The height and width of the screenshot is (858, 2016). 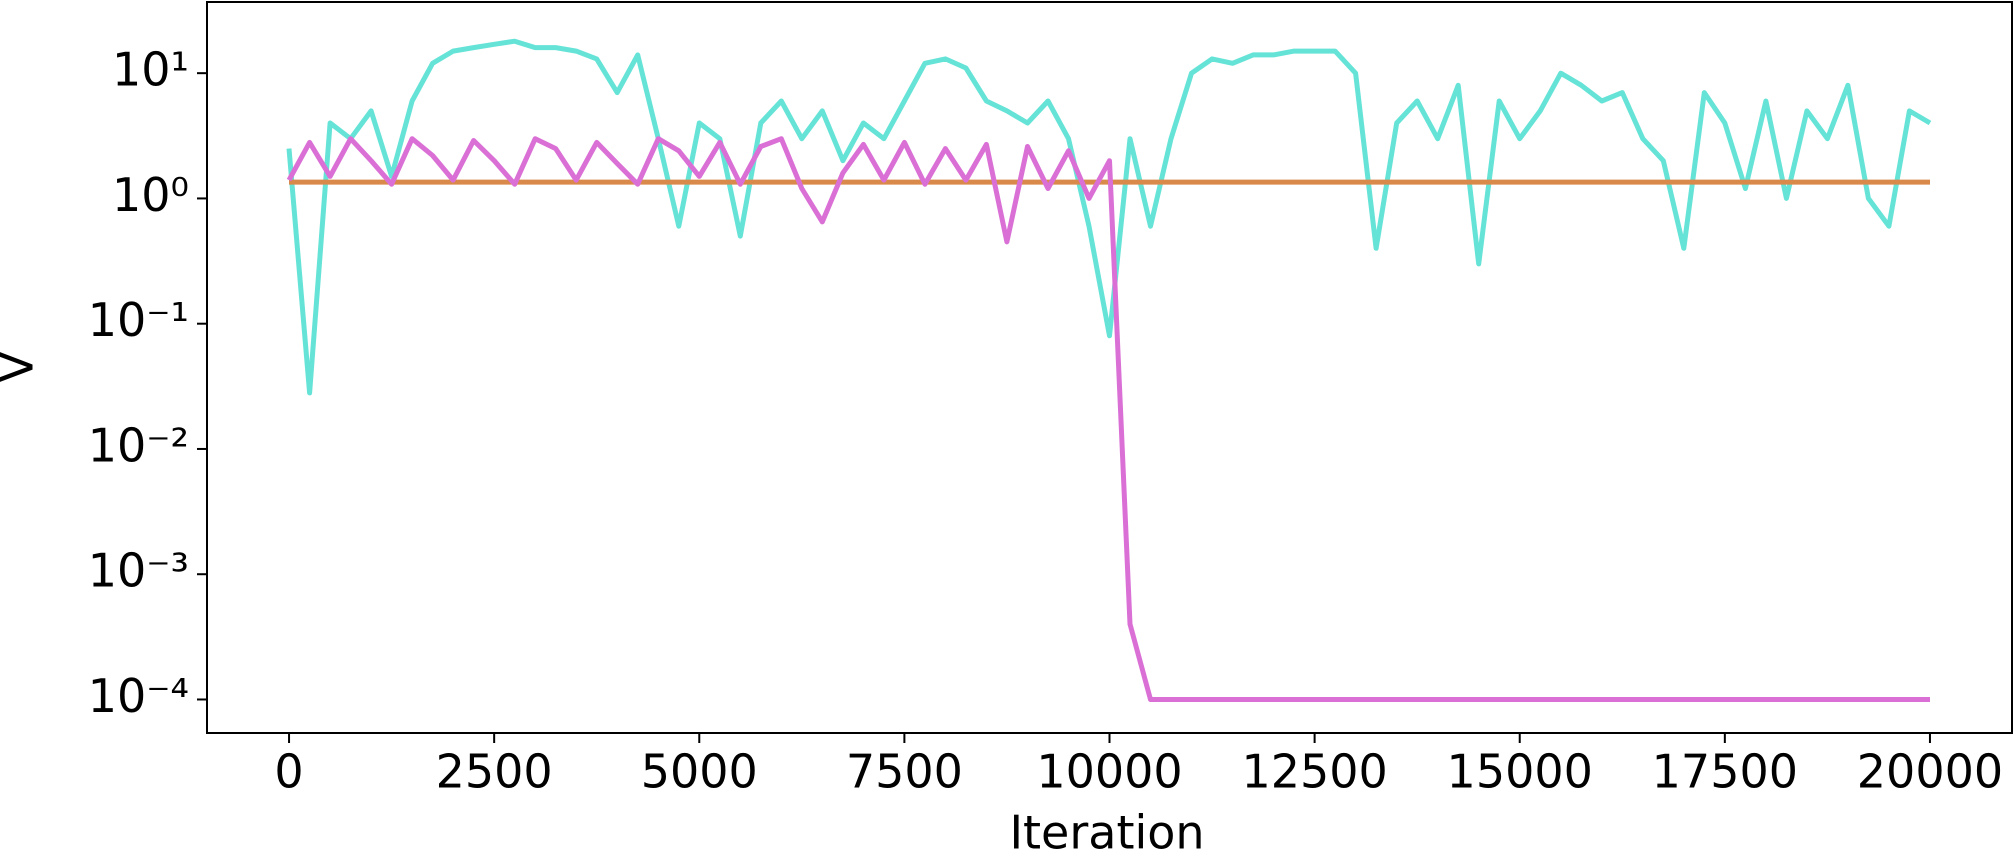 I want to click on y-tick-label: 10¹, so click(x=150, y=70).